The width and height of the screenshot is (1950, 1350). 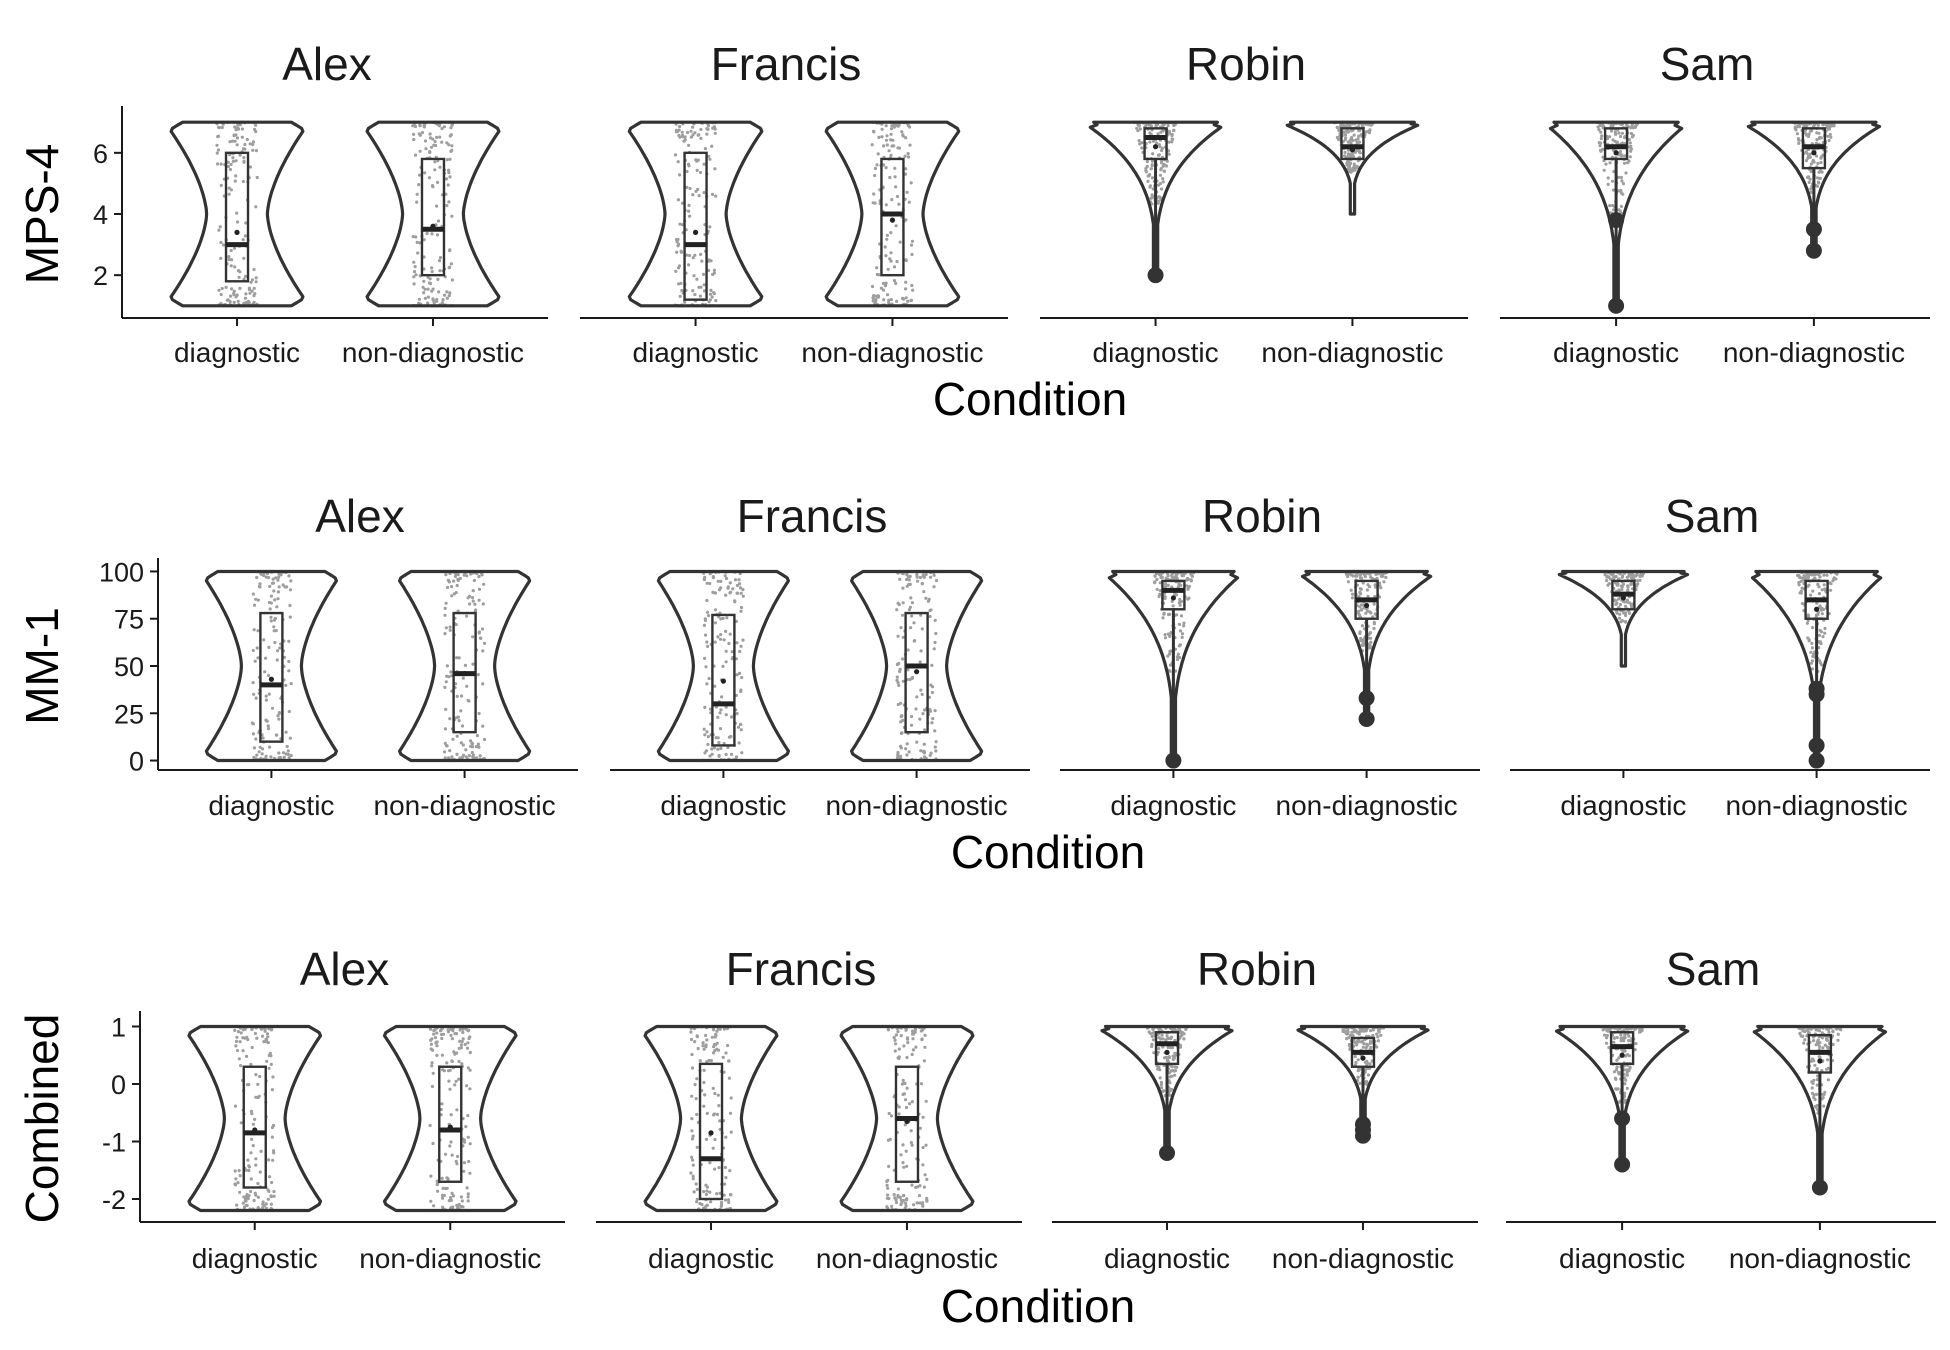 I want to click on mean-point, so click(x=1623, y=598).